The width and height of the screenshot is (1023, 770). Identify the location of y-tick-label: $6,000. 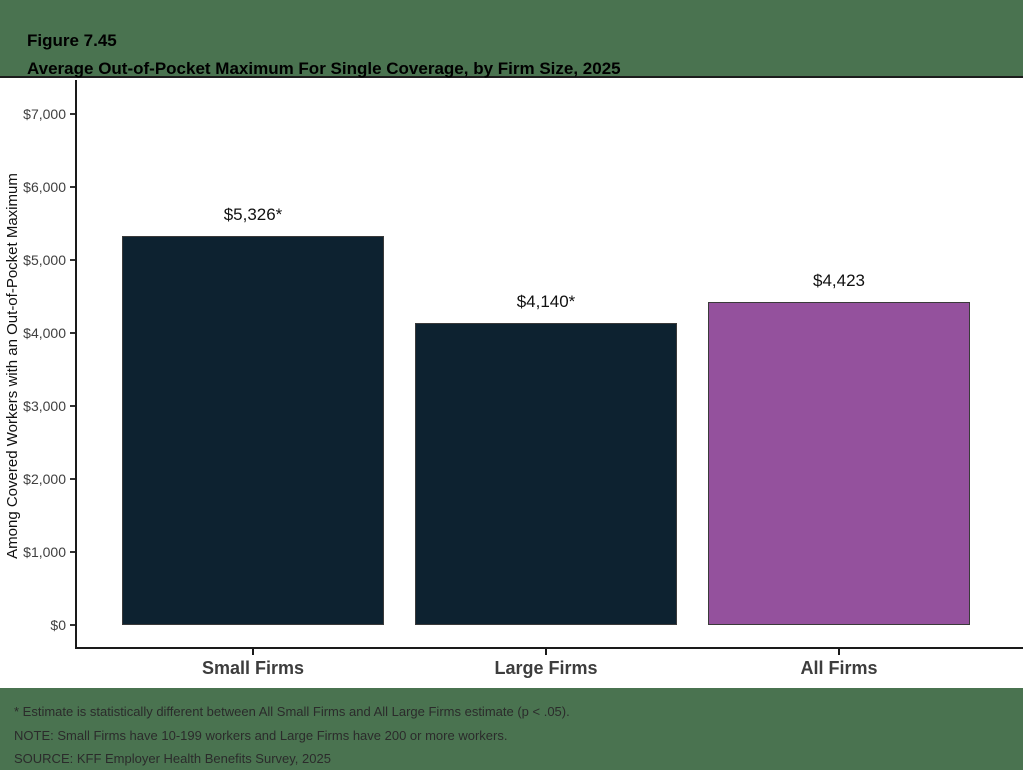
(44, 187).